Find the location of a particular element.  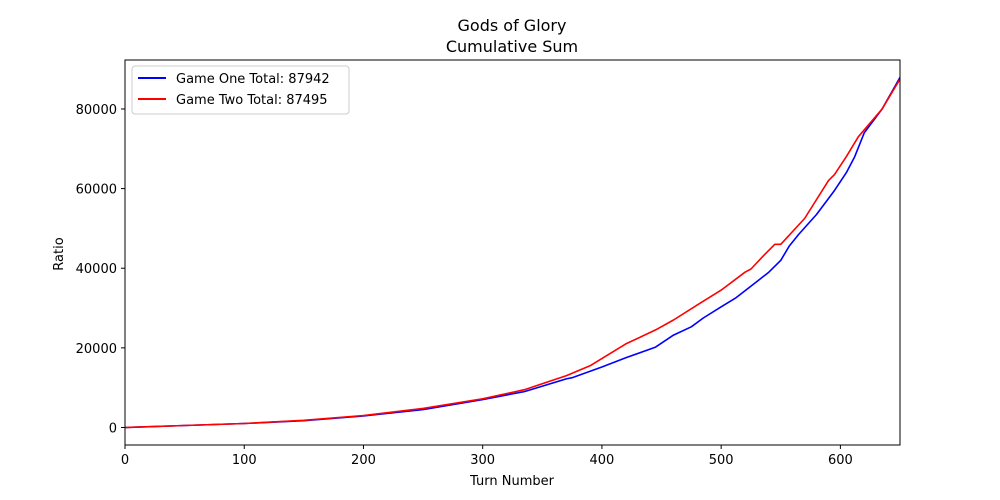

y-axis-label: Ratio is located at coordinates (59, 253).